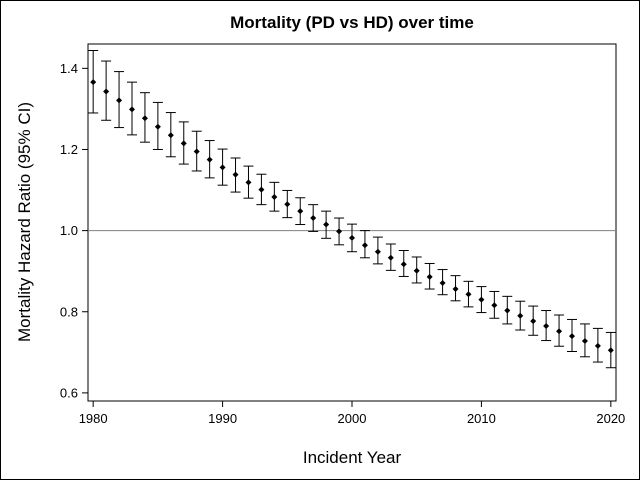 The image size is (640, 480). What do you see at coordinates (69, 392) in the screenshot?
I see `y-tick-label: 0.6` at bounding box center [69, 392].